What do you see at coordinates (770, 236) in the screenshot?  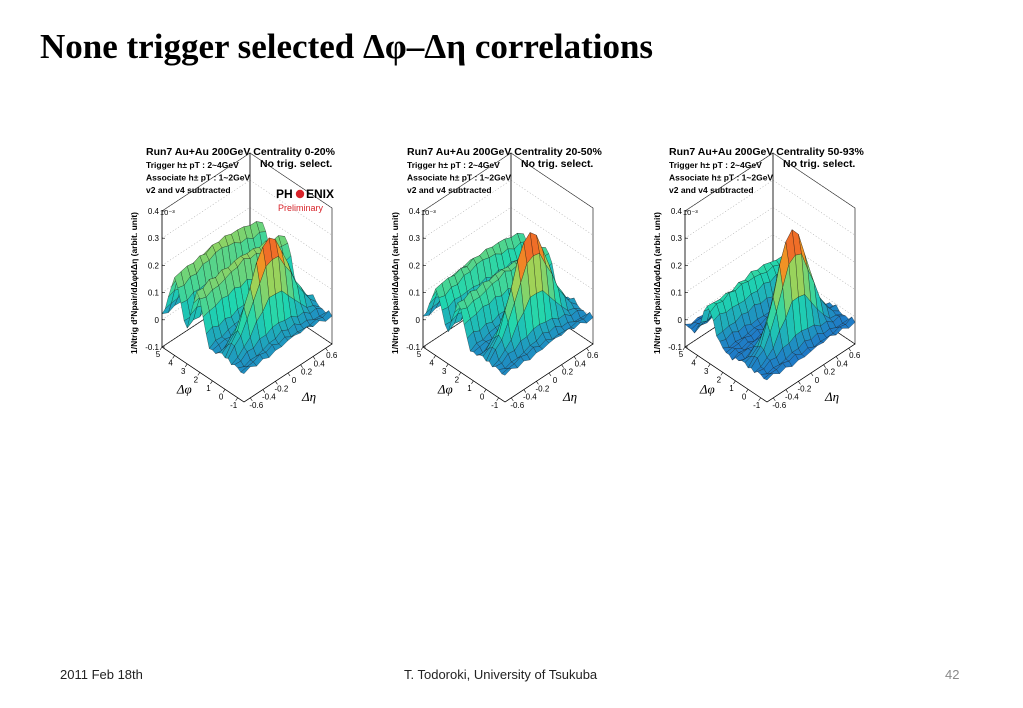 I see `wall-gridline` at bounding box center [770, 236].